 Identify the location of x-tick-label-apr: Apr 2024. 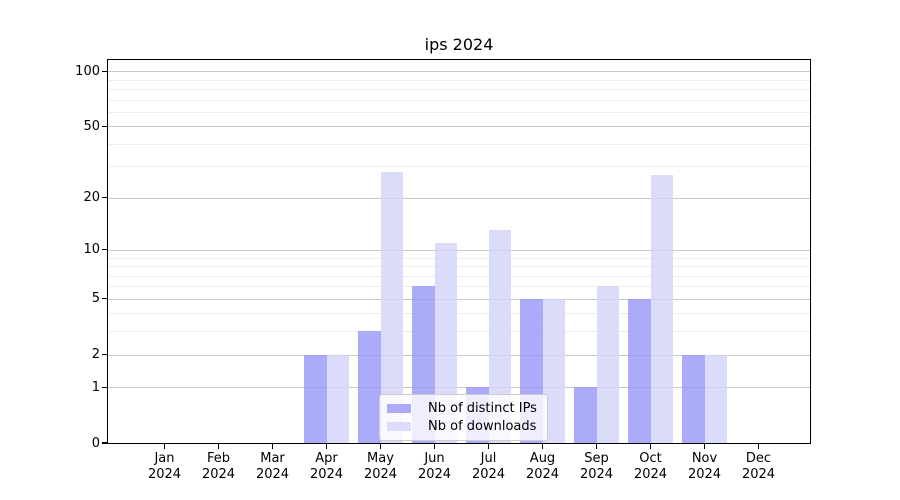
(327, 467).